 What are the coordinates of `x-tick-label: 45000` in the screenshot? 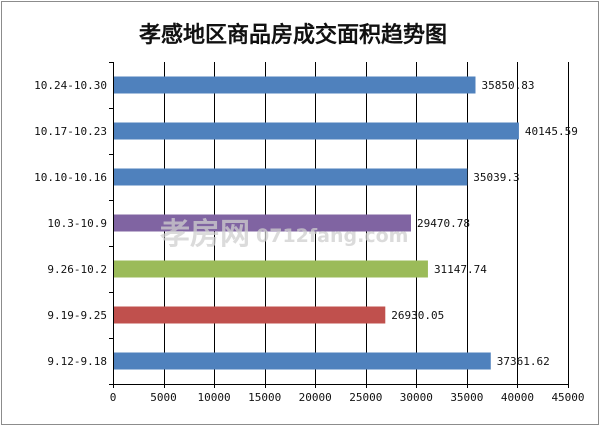 It's located at (567, 397).